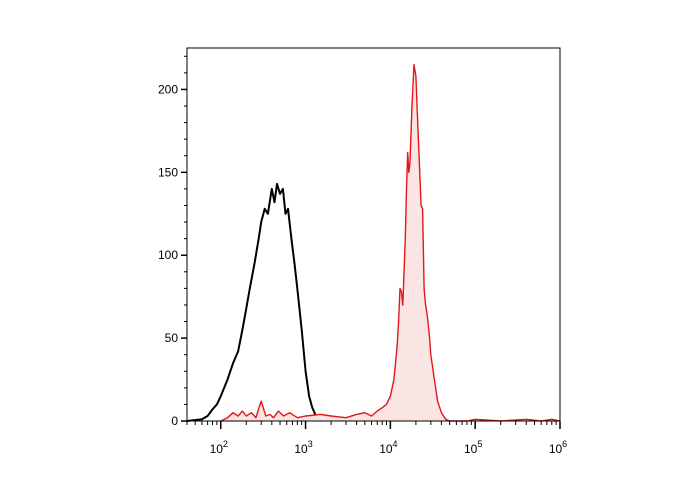 This screenshot has width=688, height=495. Describe the element at coordinates (219, 447) in the screenshot. I see `x-tick-label: 10²` at that location.